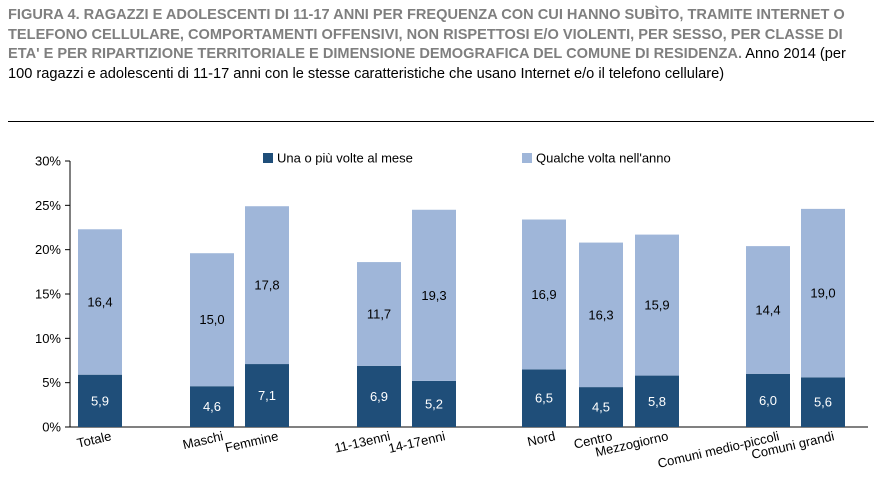 Image resolution: width=883 pixels, height=499 pixels. Describe the element at coordinates (441, 121) in the screenshot. I see `header-rule` at that location.